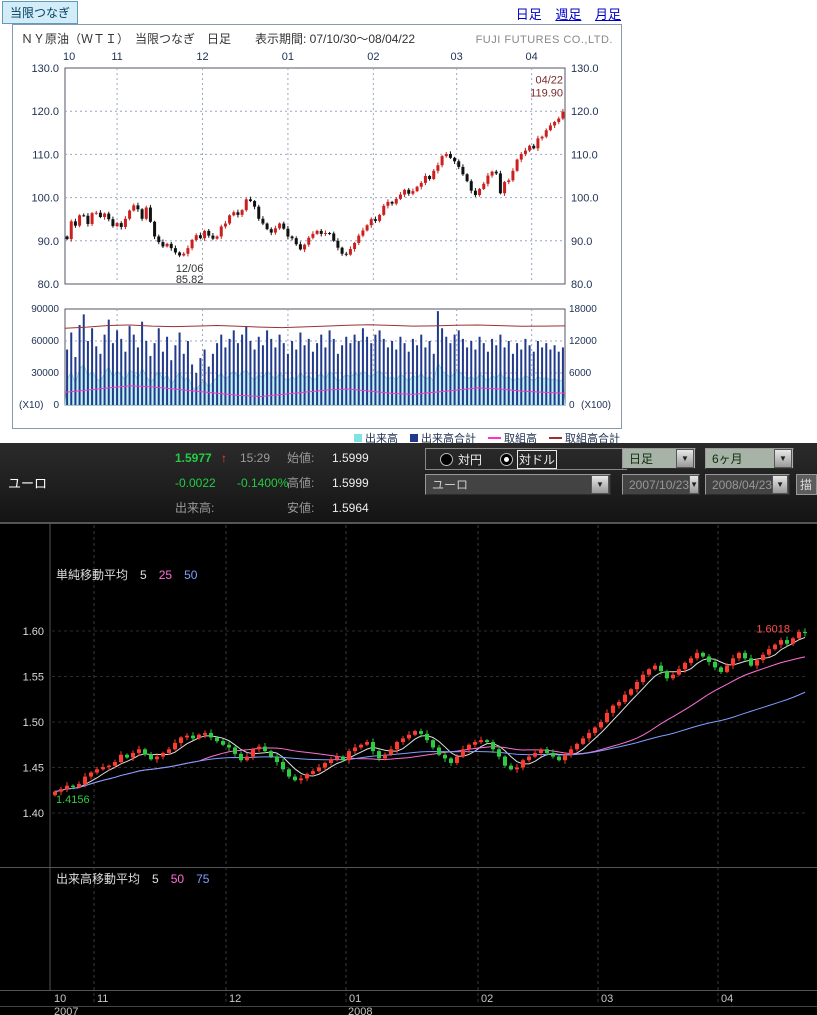 The image size is (817, 1015). I want to click on oil-chart-legend: 出来高 出来高合計 取組高 取組高合計, so click(316, 438).